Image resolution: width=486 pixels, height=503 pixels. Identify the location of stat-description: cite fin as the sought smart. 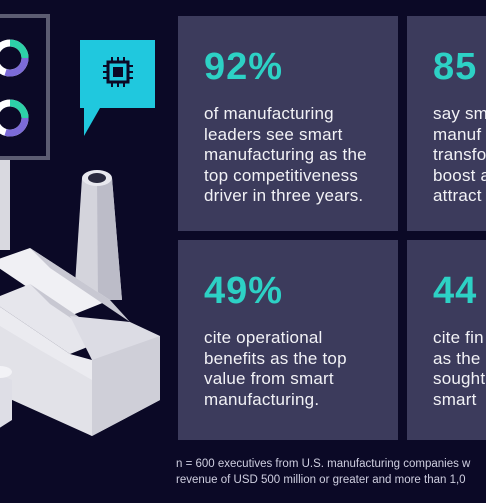
(459, 369).